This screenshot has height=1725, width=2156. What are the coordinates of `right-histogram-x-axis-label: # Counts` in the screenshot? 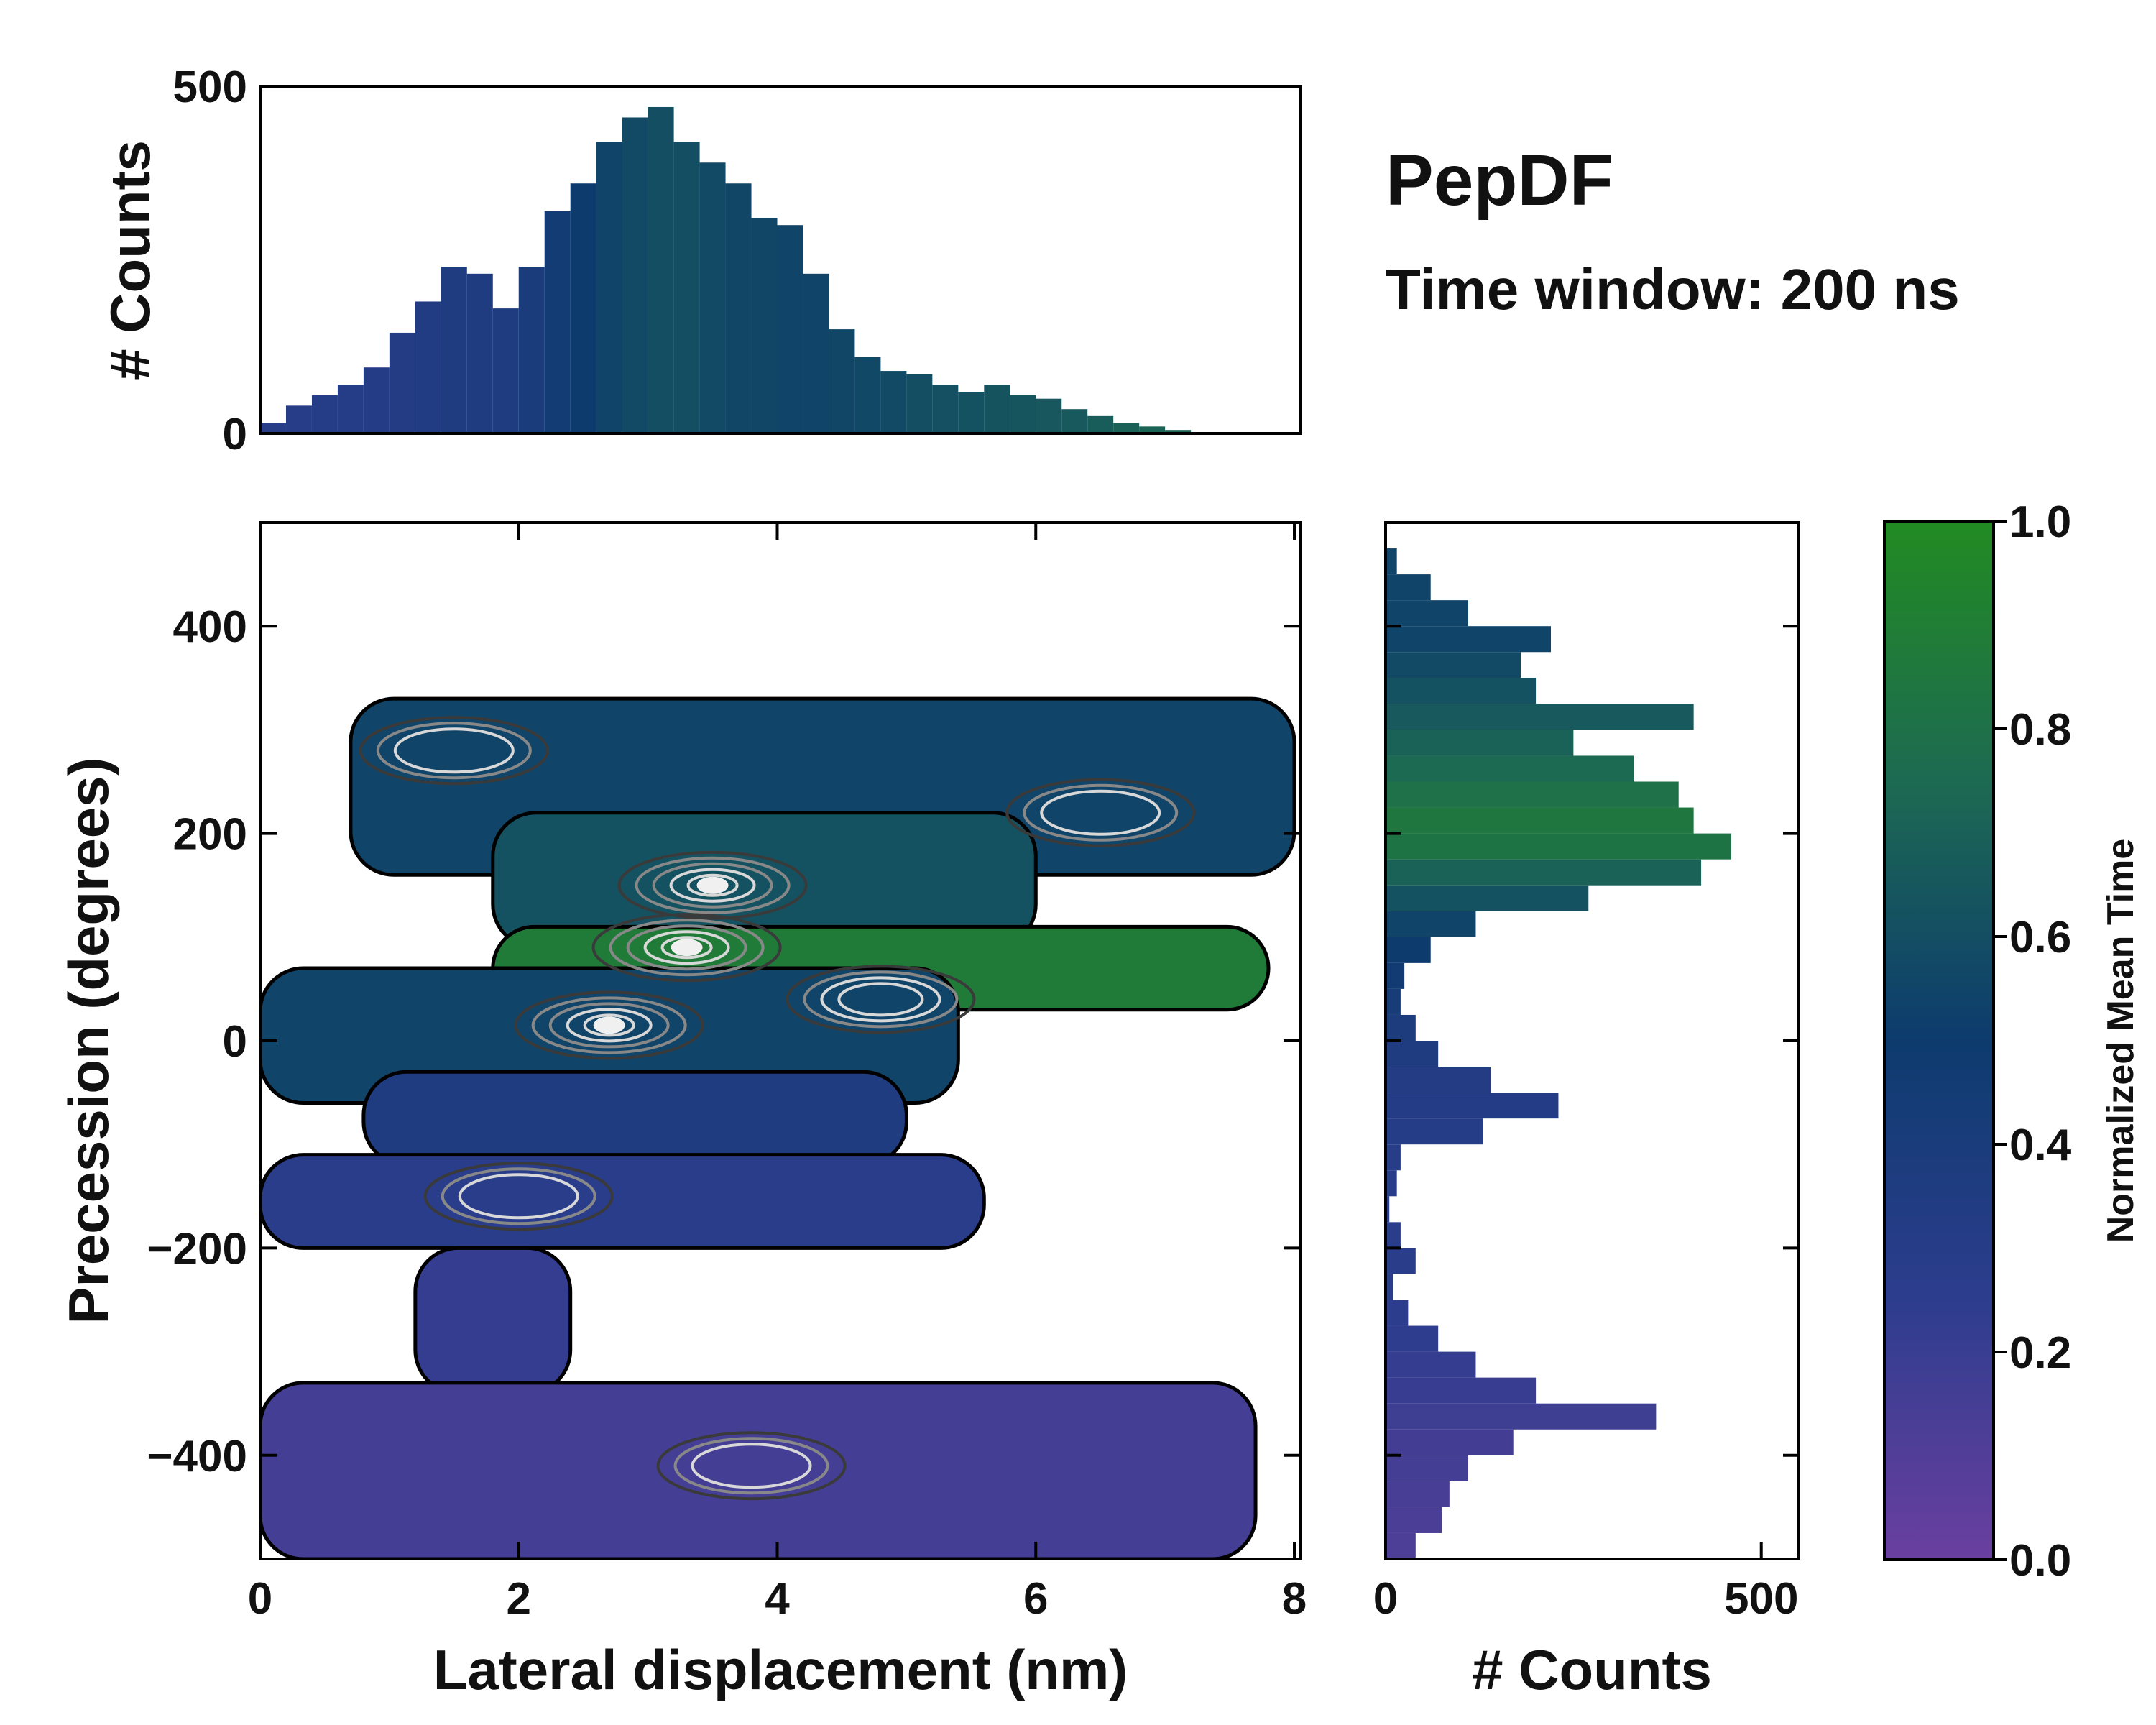 It's located at (1592, 1669).